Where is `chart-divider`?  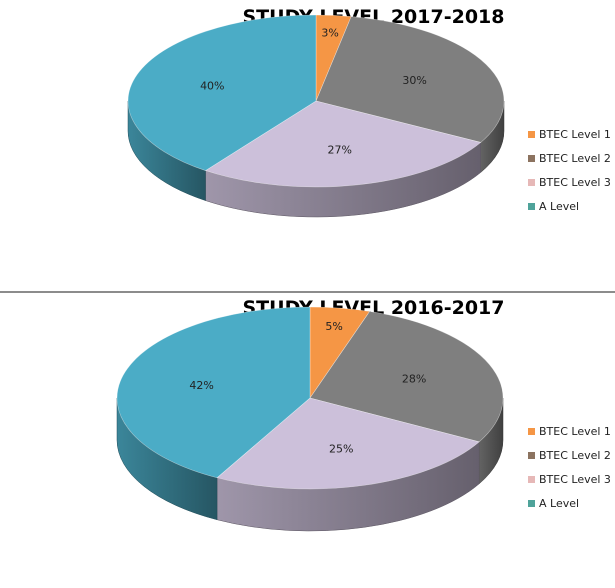
chart-divider is located at coordinates (307, 292).